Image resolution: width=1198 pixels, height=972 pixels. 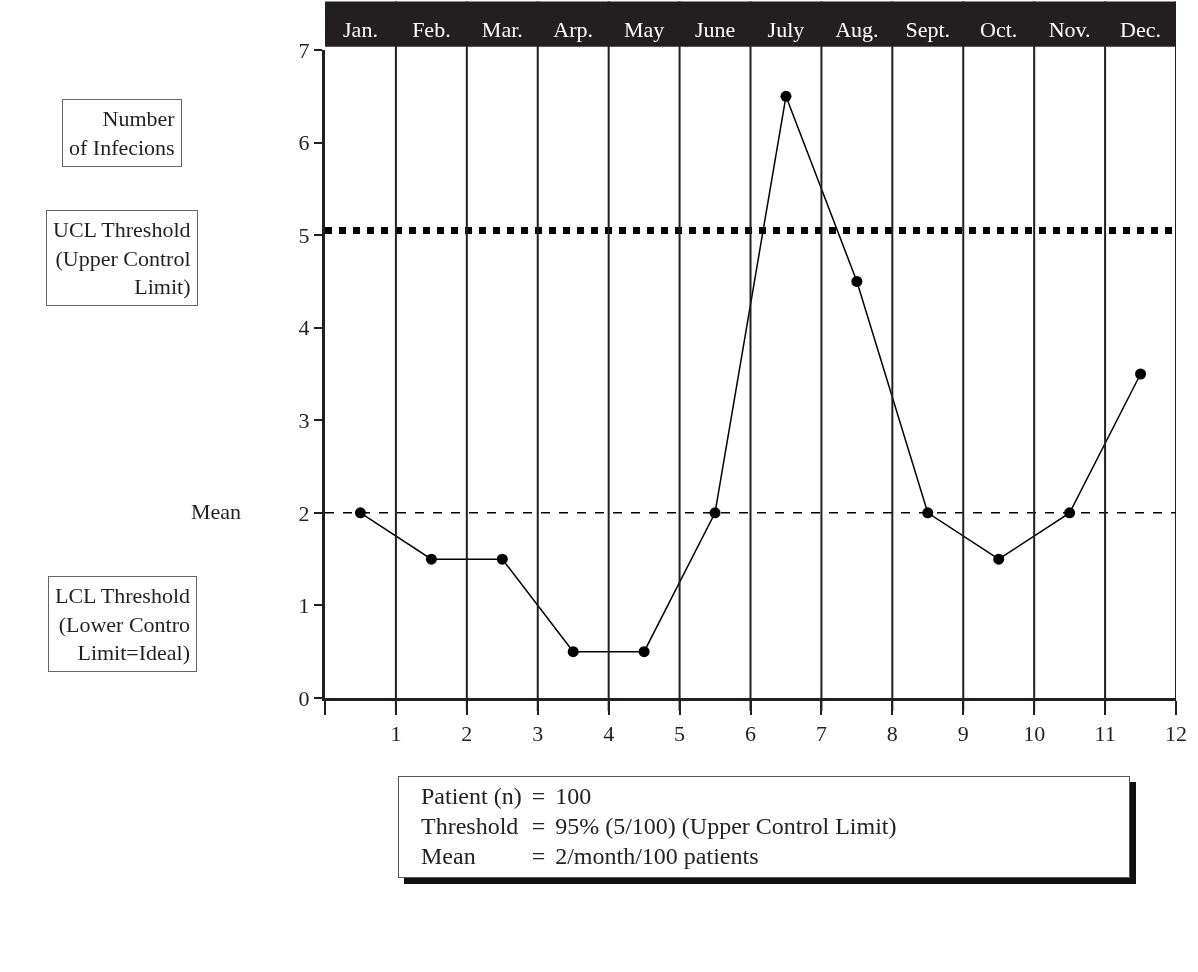 What do you see at coordinates (304, 698) in the screenshot?
I see `y-tick-label: 0` at bounding box center [304, 698].